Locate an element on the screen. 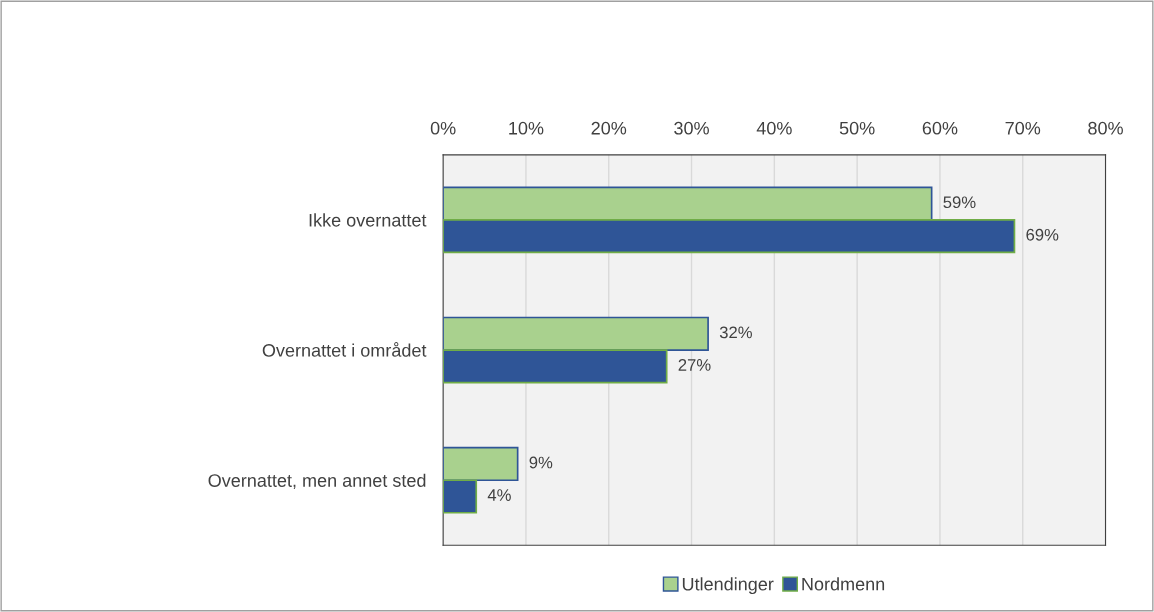  data-label: 59% is located at coordinates (959, 202).